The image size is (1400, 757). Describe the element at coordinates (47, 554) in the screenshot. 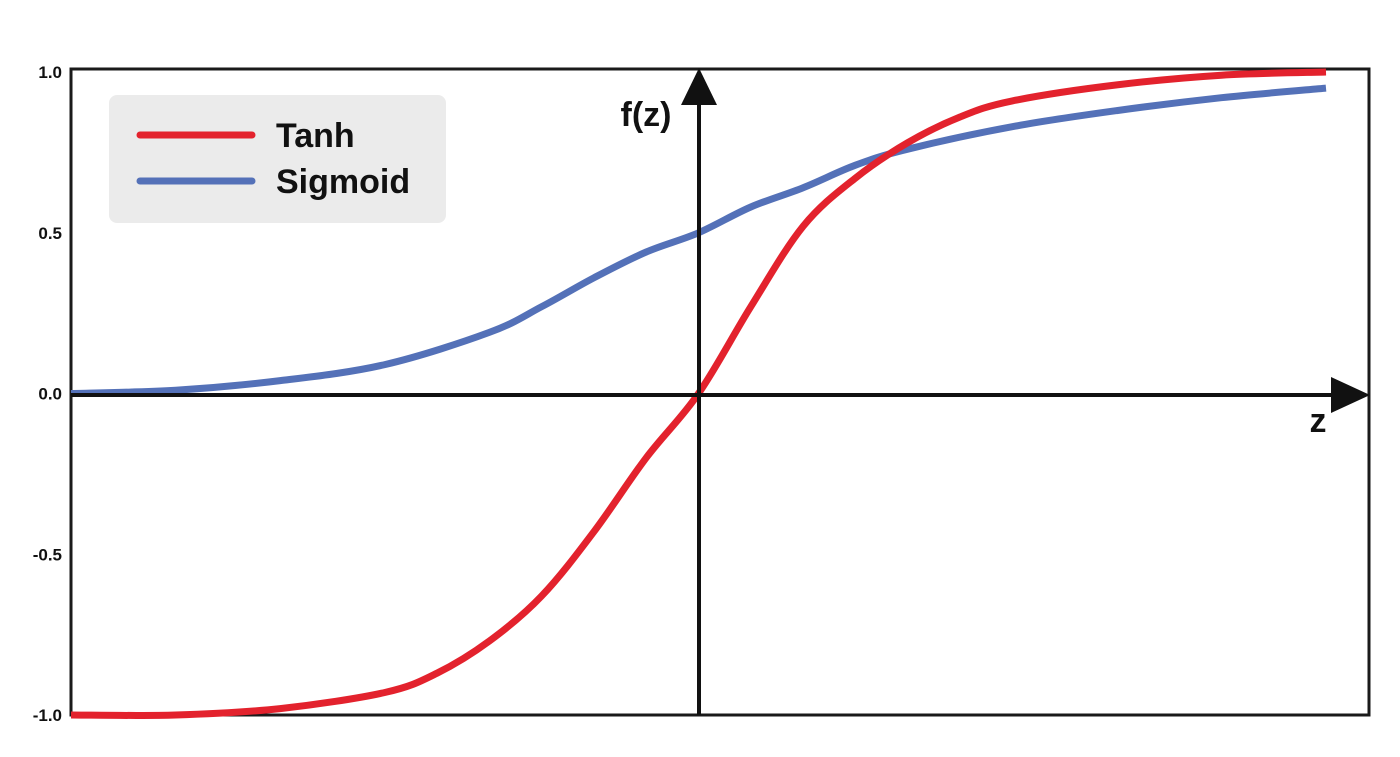

I see `y-tick-label: -0.5` at that location.